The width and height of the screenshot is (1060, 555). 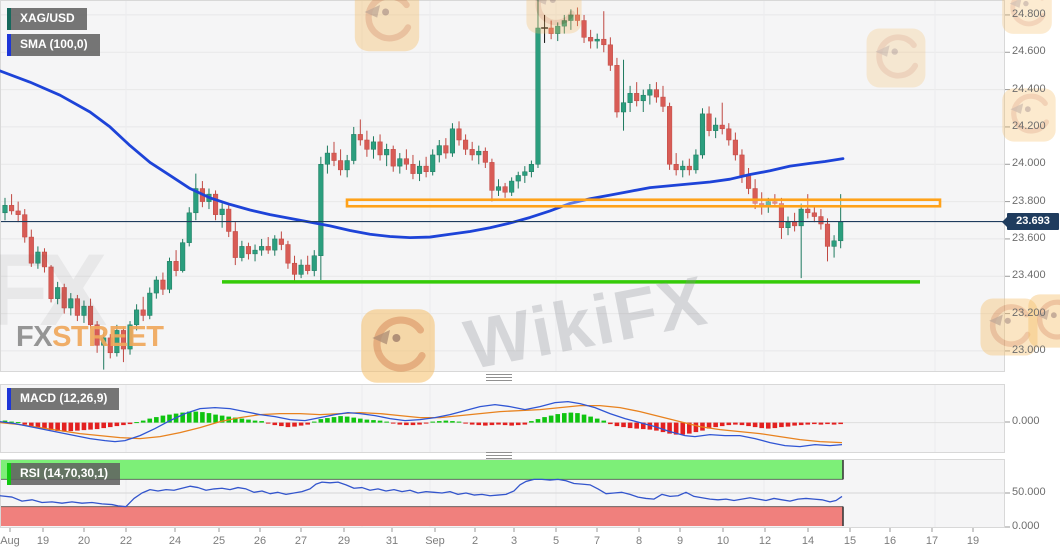 What do you see at coordinates (1029, 349) in the screenshot?
I see `price-axis-label: 23.000` at bounding box center [1029, 349].